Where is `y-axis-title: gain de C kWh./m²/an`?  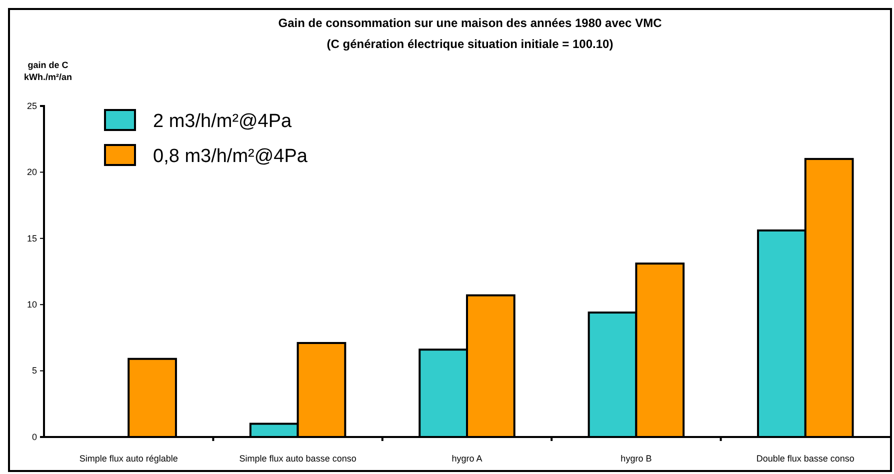
y-axis-title: gain de C kWh./m²/an is located at coordinates (48, 71).